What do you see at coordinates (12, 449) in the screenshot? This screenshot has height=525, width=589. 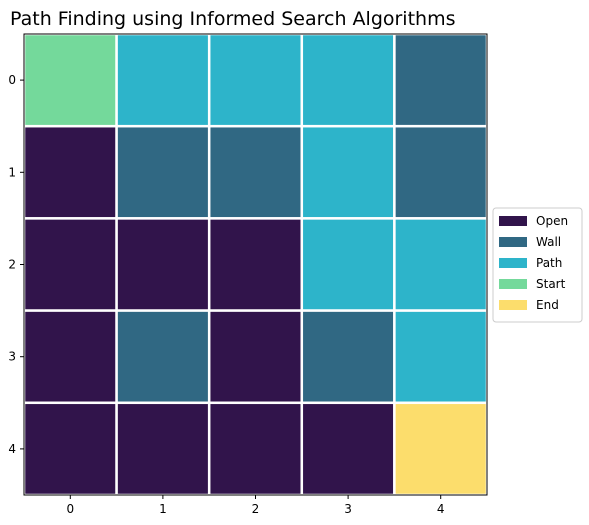 I see `y-tick-label: 4` at bounding box center [12, 449].